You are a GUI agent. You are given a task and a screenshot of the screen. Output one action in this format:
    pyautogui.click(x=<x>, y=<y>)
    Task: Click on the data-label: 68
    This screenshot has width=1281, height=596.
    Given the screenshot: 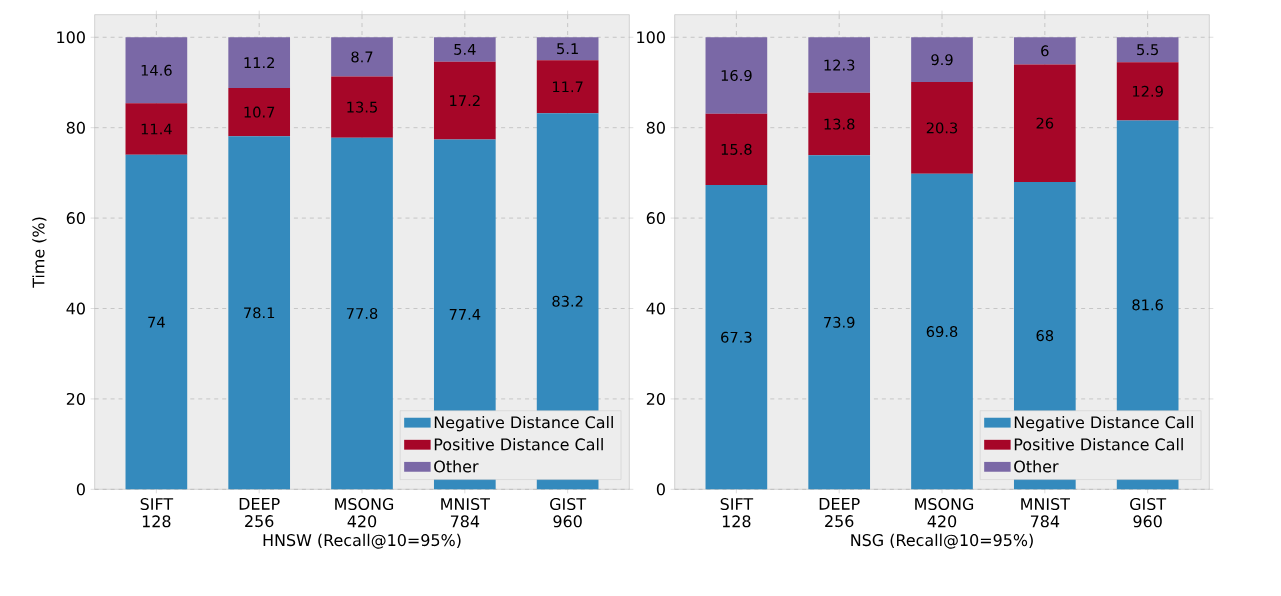 What is the action you would take?
    pyautogui.click(x=1045, y=336)
    